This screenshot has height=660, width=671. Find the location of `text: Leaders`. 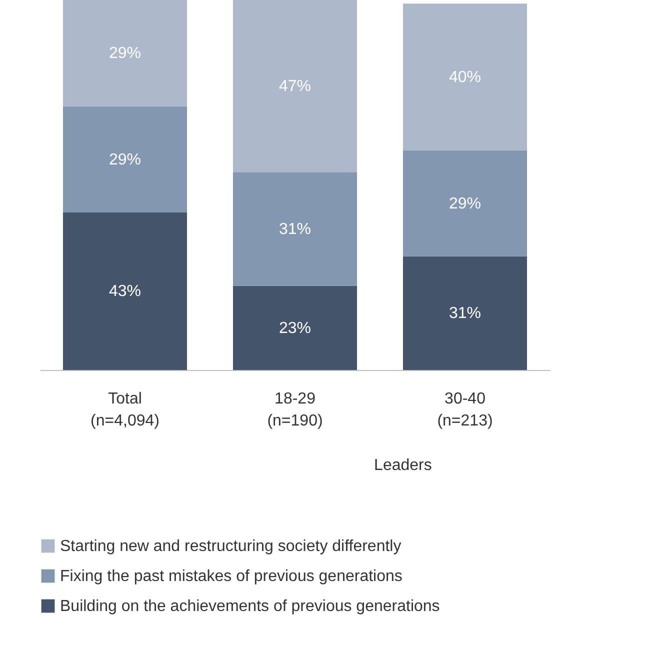

text: Leaders is located at coordinates (403, 465).